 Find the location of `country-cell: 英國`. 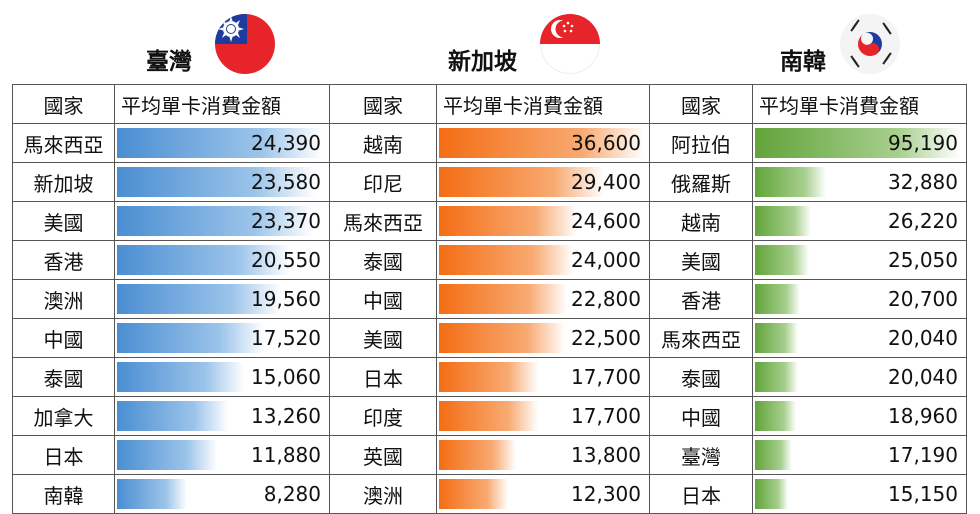

country-cell: 英國 is located at coordinates (383, 455).